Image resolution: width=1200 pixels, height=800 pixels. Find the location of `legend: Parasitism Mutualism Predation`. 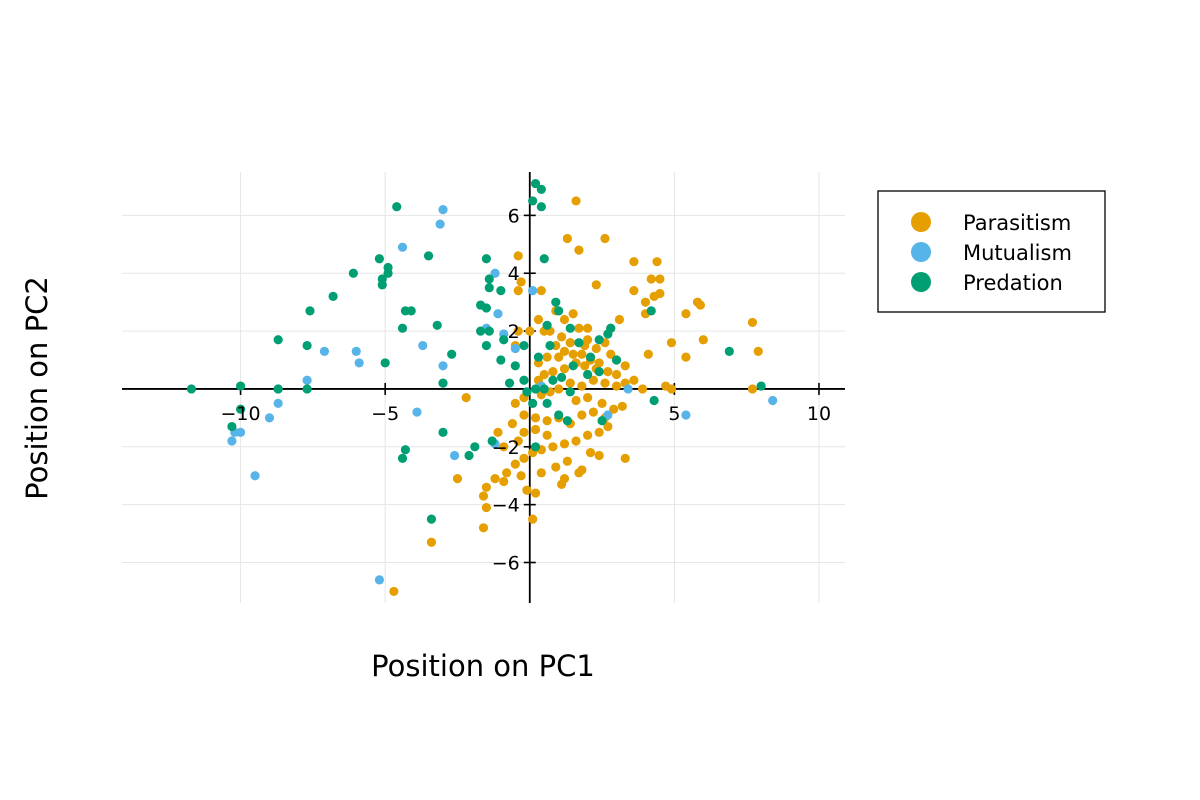

legend: Parasitism Mutualism Predation is located at coordinates (991, 251).